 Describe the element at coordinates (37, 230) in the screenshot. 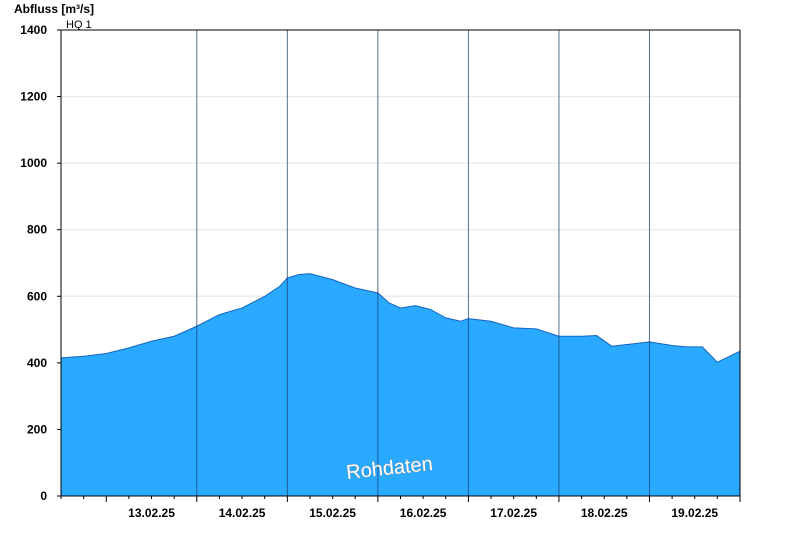

I see `y-tick-label: 800` at that location.